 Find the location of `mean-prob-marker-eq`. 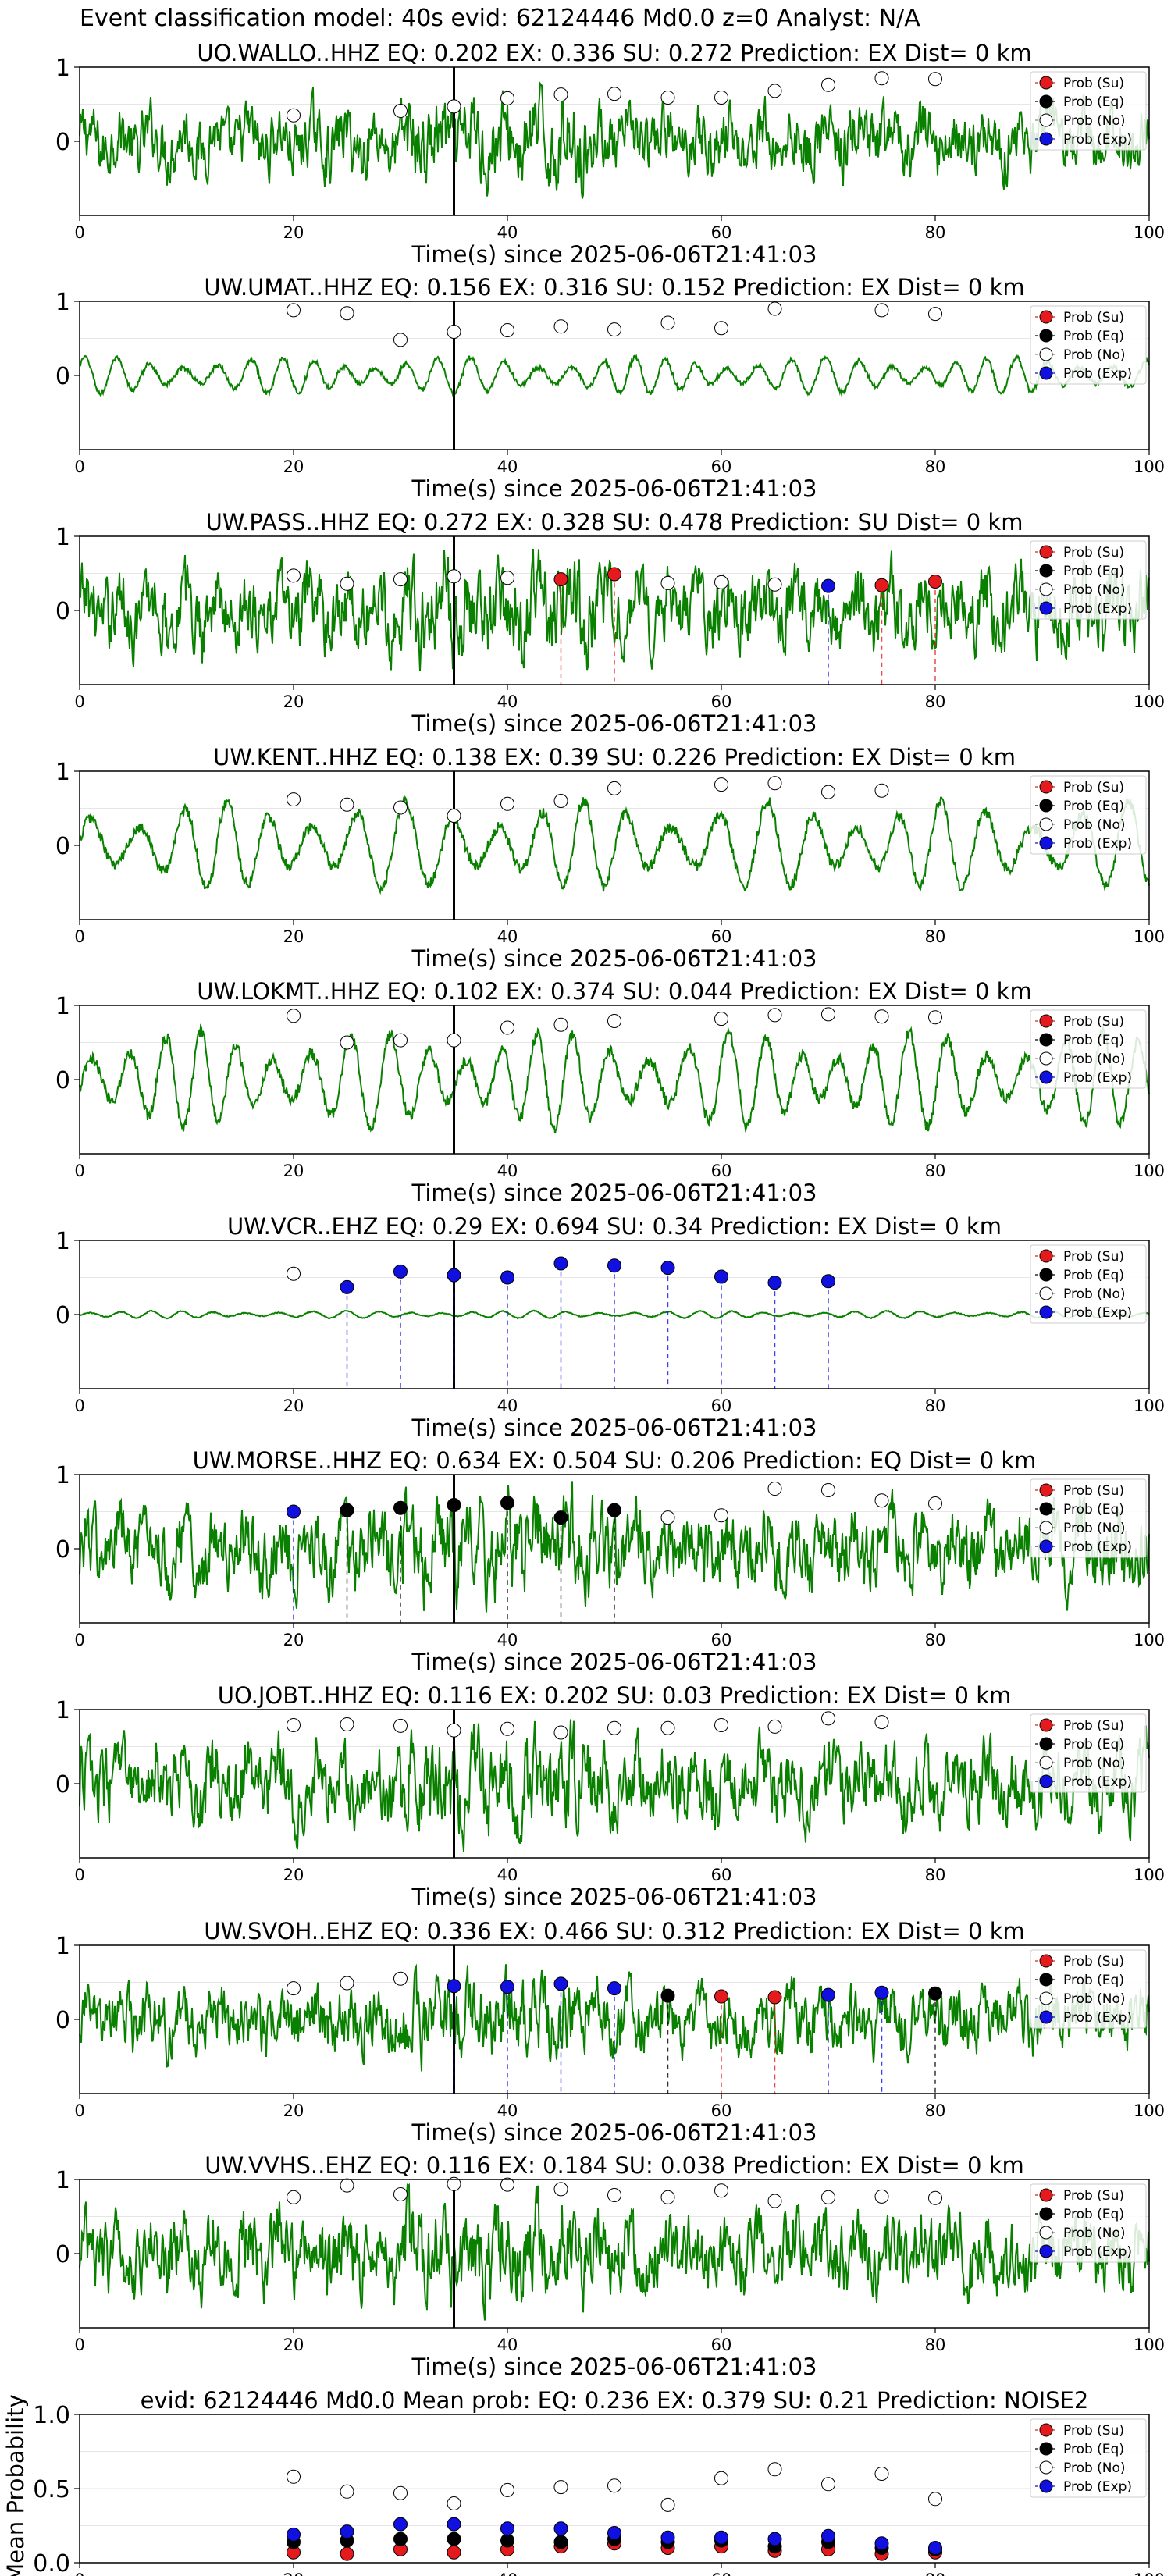

mean-prob-marker-eq is located at coordinates (400, 2539).